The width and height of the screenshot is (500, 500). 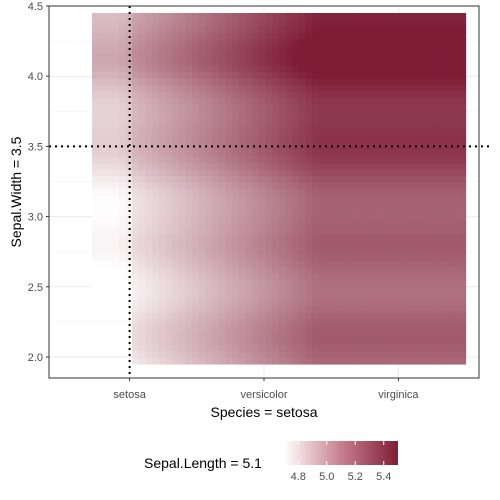 What do you see at coordinates (383, 477) in the screenshot?
I see `legend-tick-label: 5.4` at bounding box center [383, 477].